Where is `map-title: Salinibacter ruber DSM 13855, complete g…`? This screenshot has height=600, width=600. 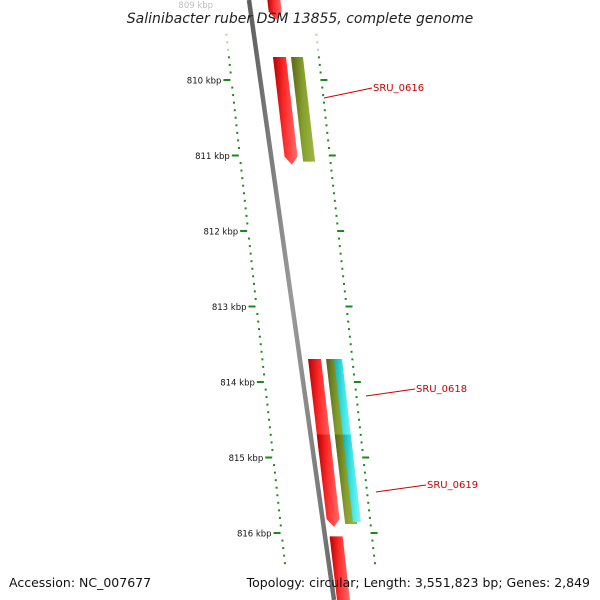 map-title: Salinibacter ruber DSM 13855, complete g… is located at coordinates (300, 19).